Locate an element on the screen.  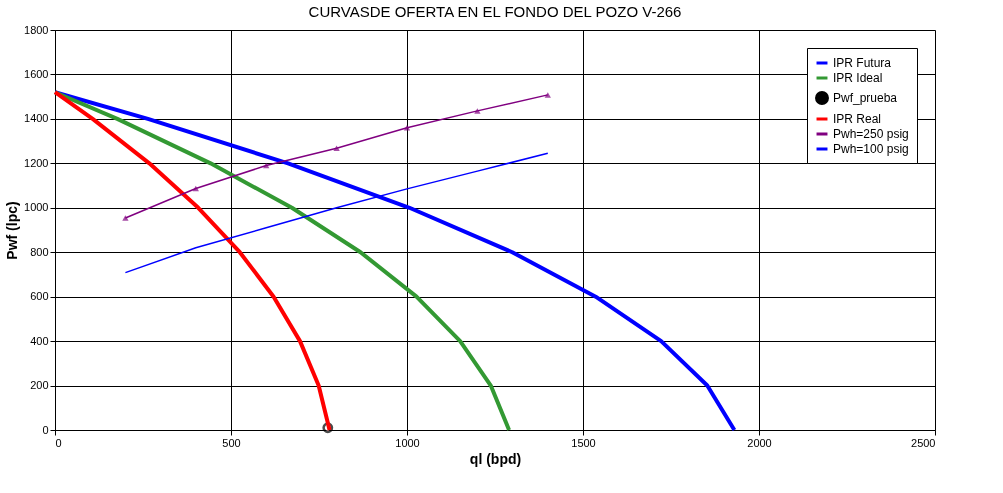
y-tick-label: 200 is located at coordinates (39, 385).